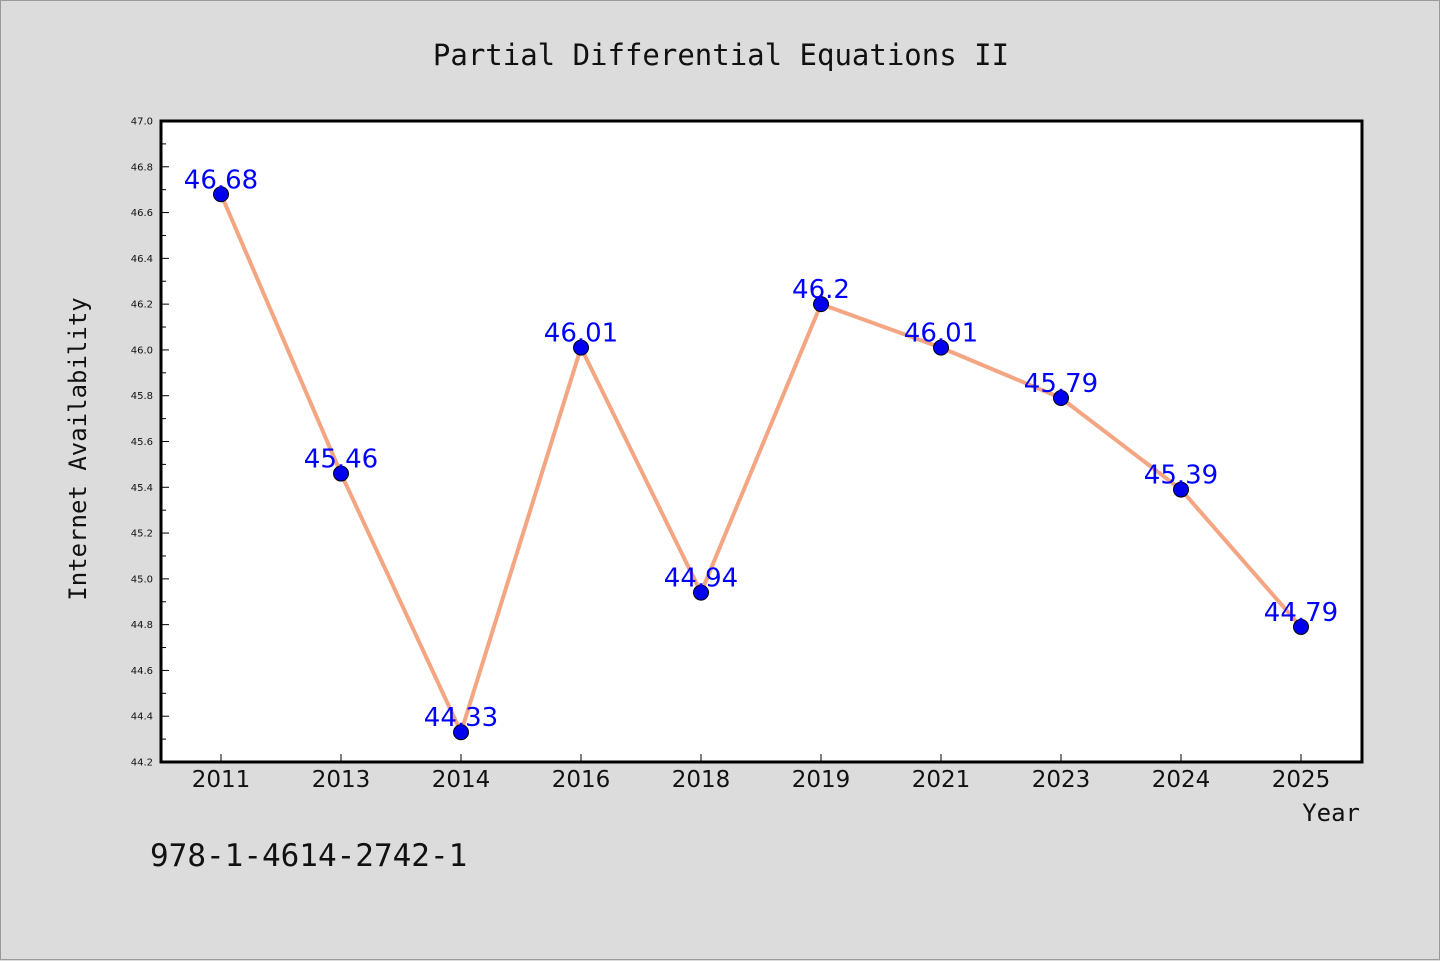 The image size is (1440, 961). I want to click on y-tick-label: 46.8, so click(142, 167).